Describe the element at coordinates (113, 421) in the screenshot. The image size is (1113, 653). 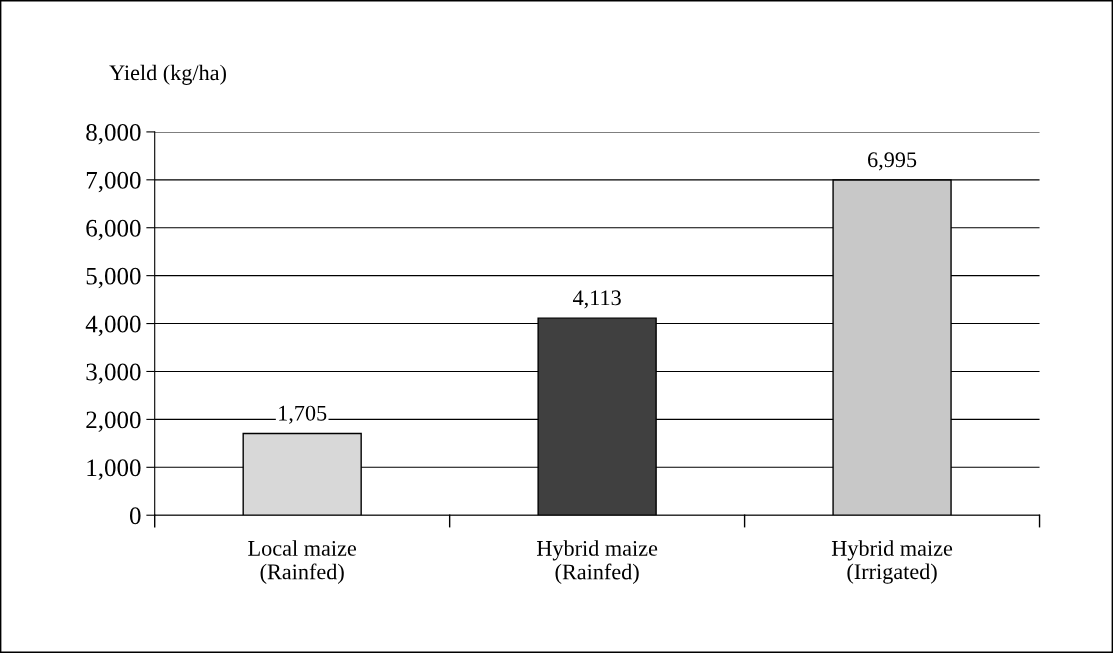
I see `y-tick-label: 2,000` at that location.